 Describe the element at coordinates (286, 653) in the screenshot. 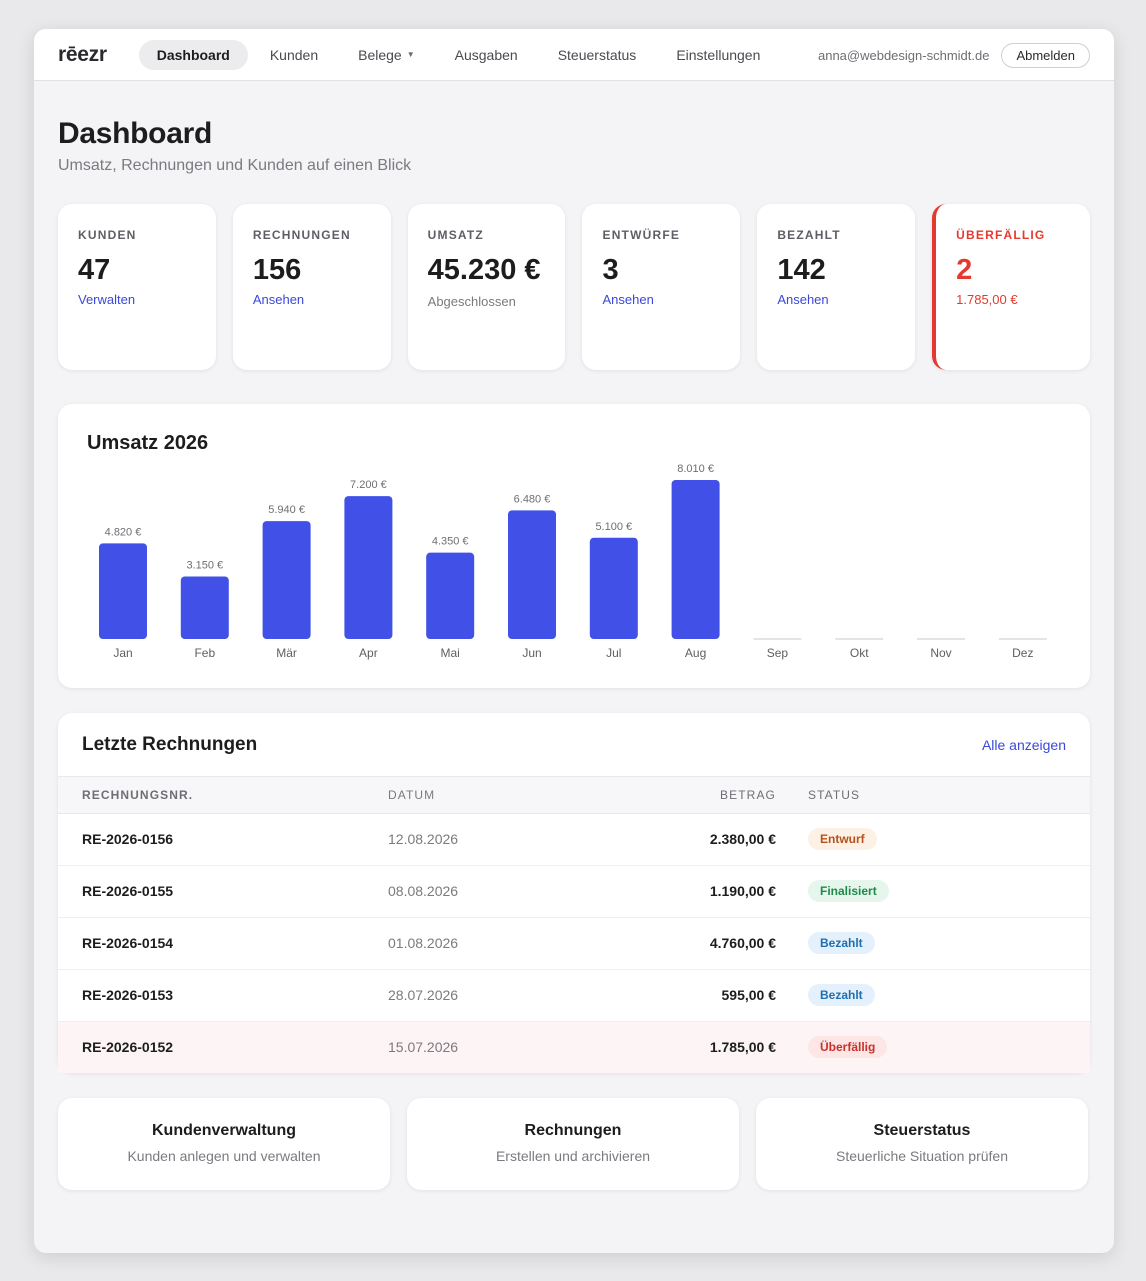

I see `x-axis-label: Mär` at that location.